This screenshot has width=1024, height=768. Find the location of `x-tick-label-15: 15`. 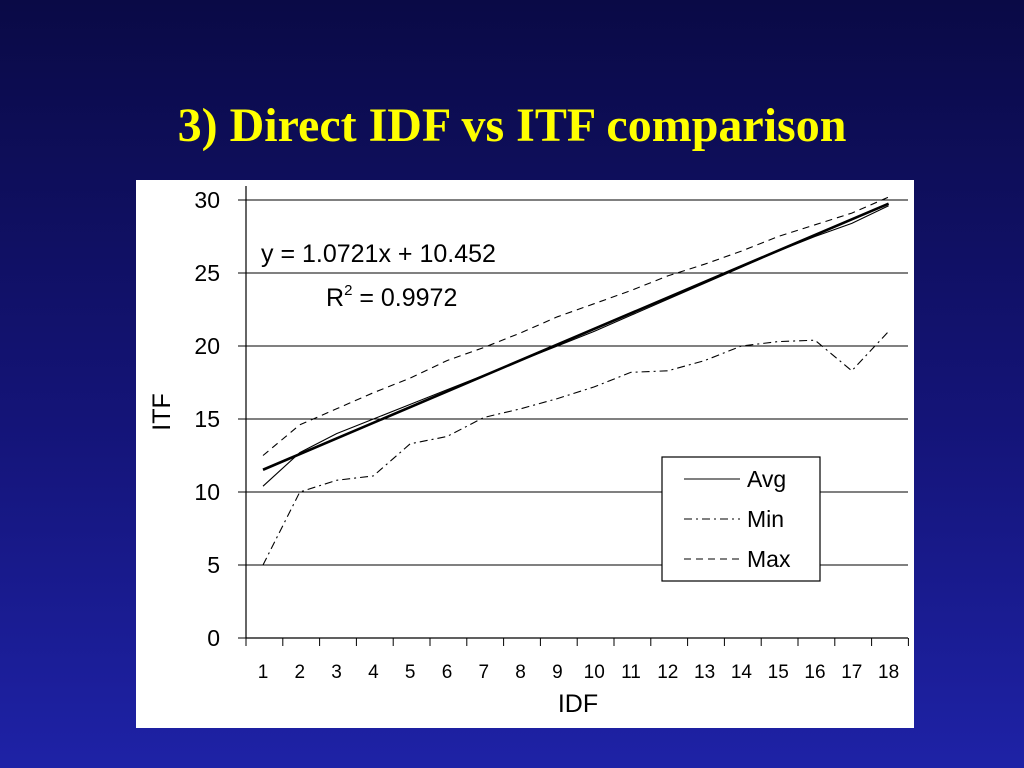

x-tick-label-15: 15 is located at coordinates (778, 672).